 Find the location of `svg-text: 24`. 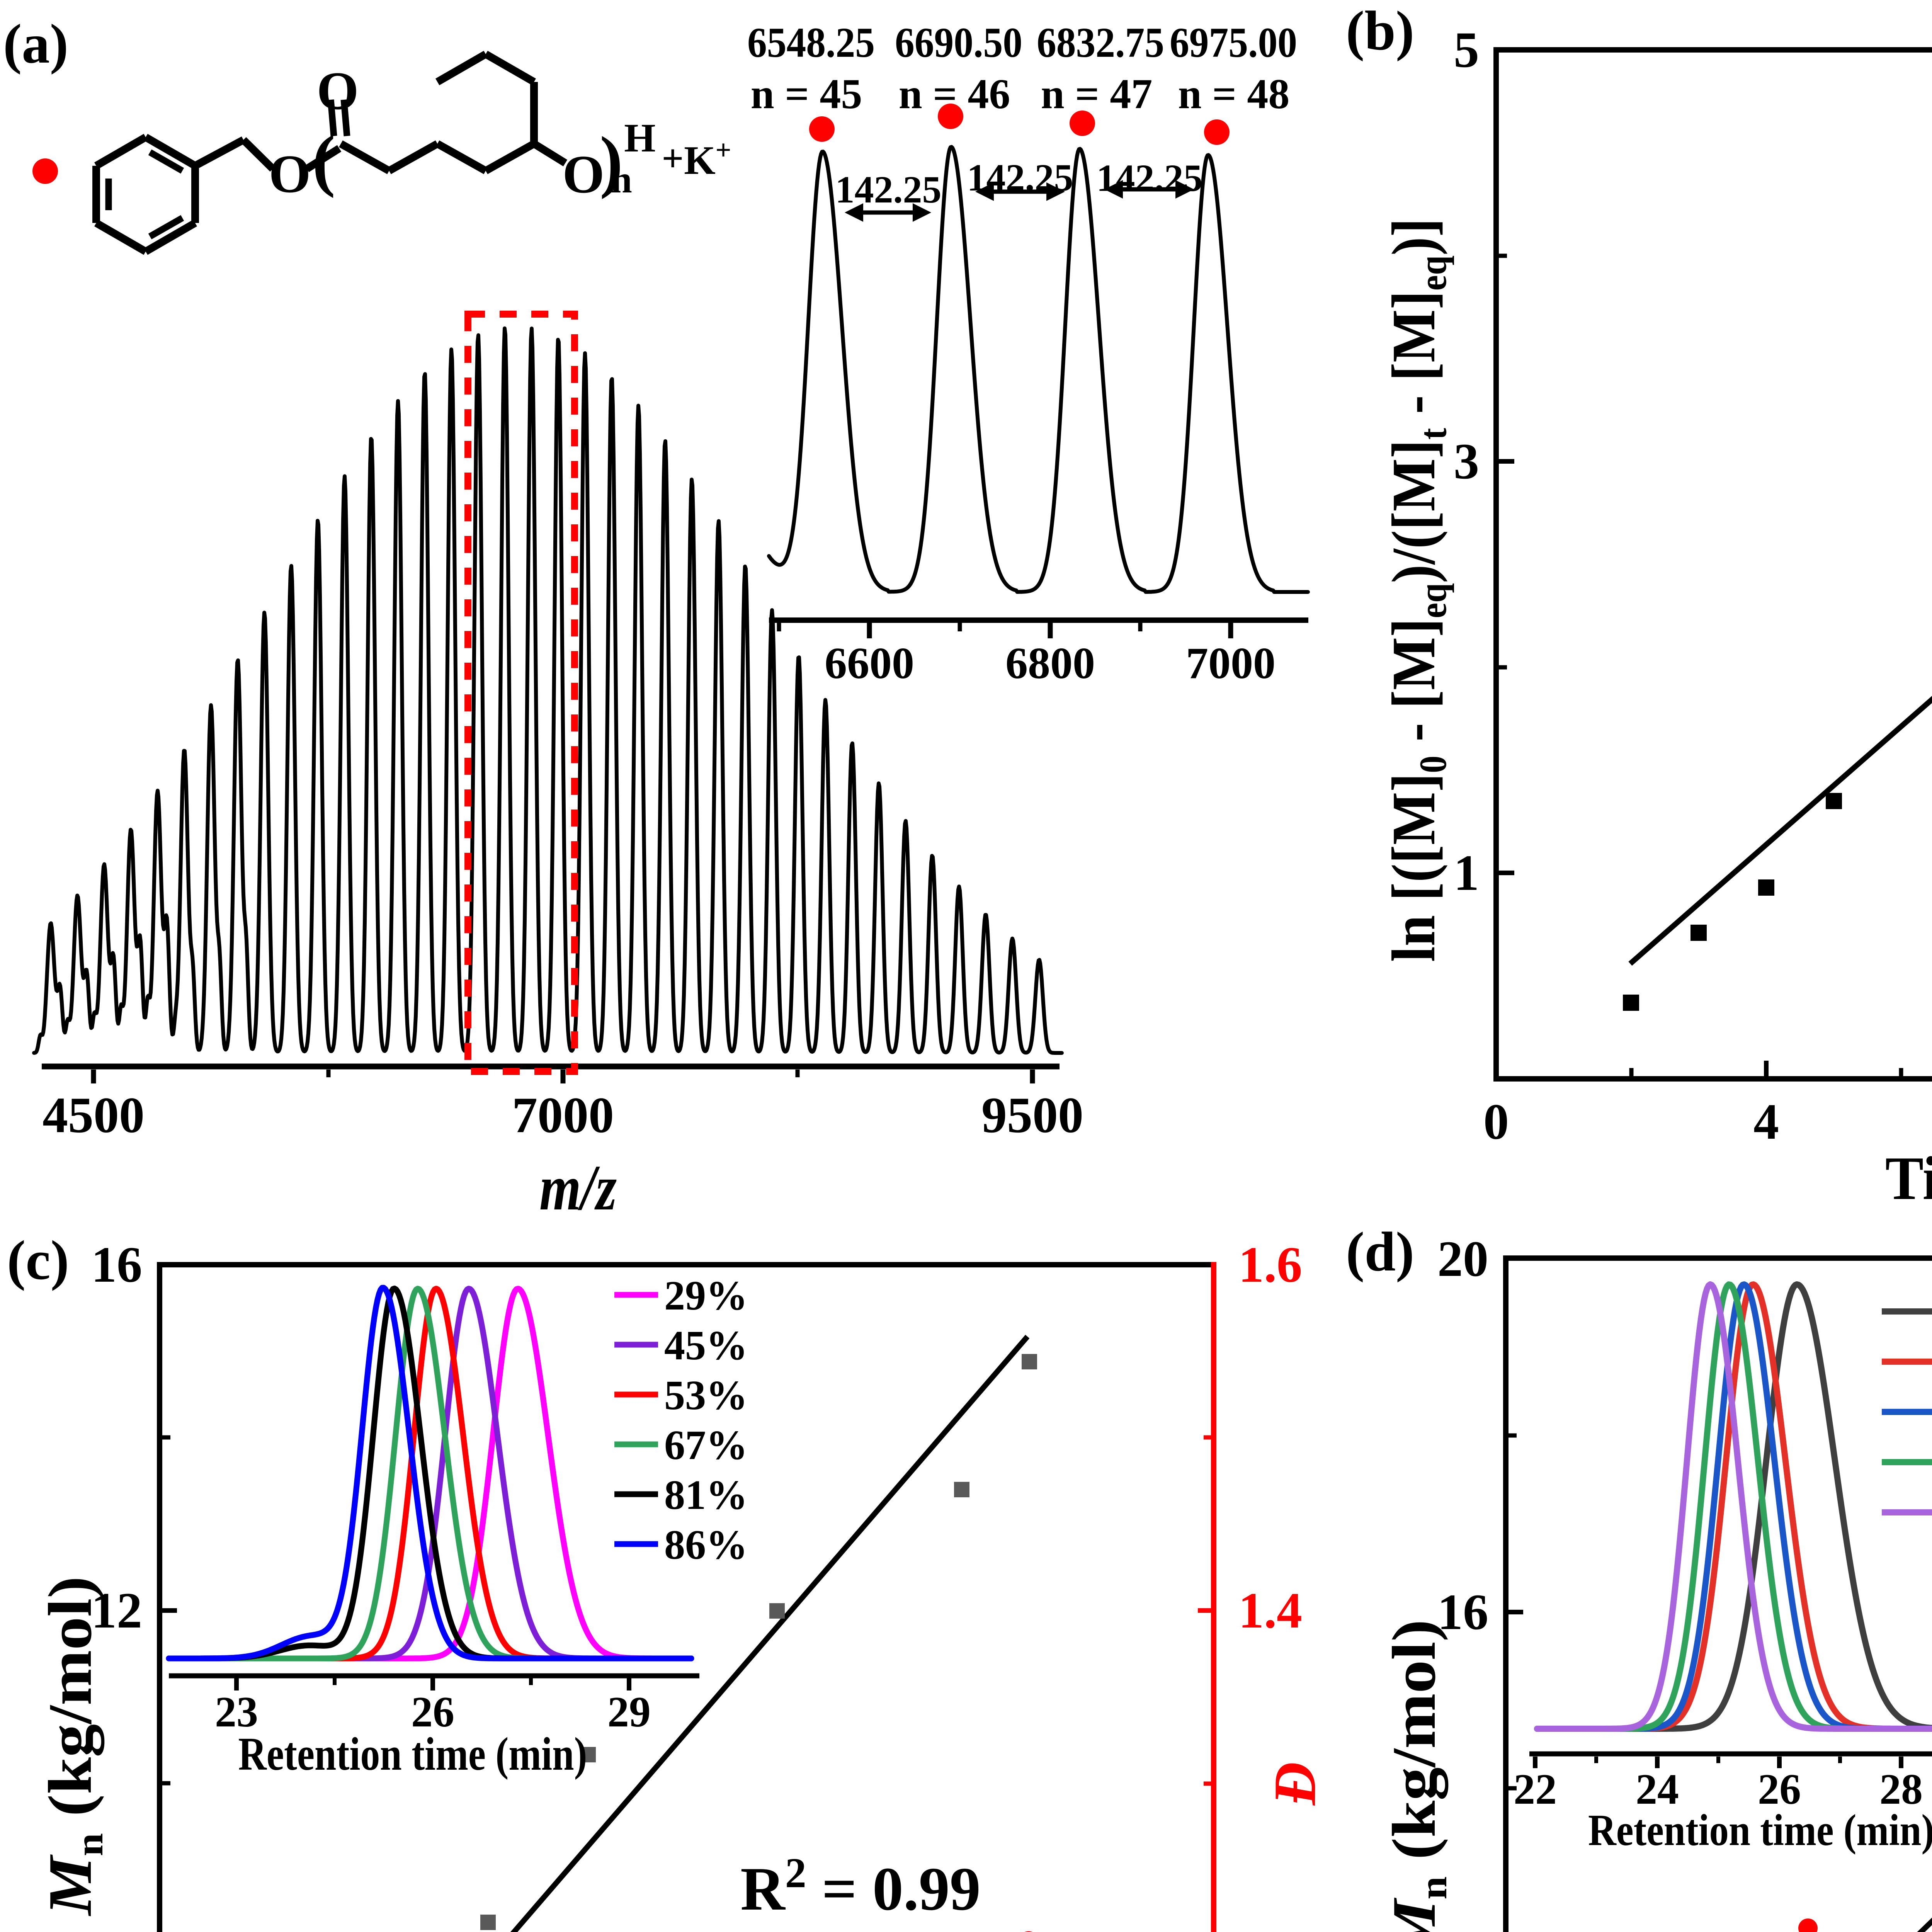

svg-text: 24 is located at coordinates (1657, 1789).